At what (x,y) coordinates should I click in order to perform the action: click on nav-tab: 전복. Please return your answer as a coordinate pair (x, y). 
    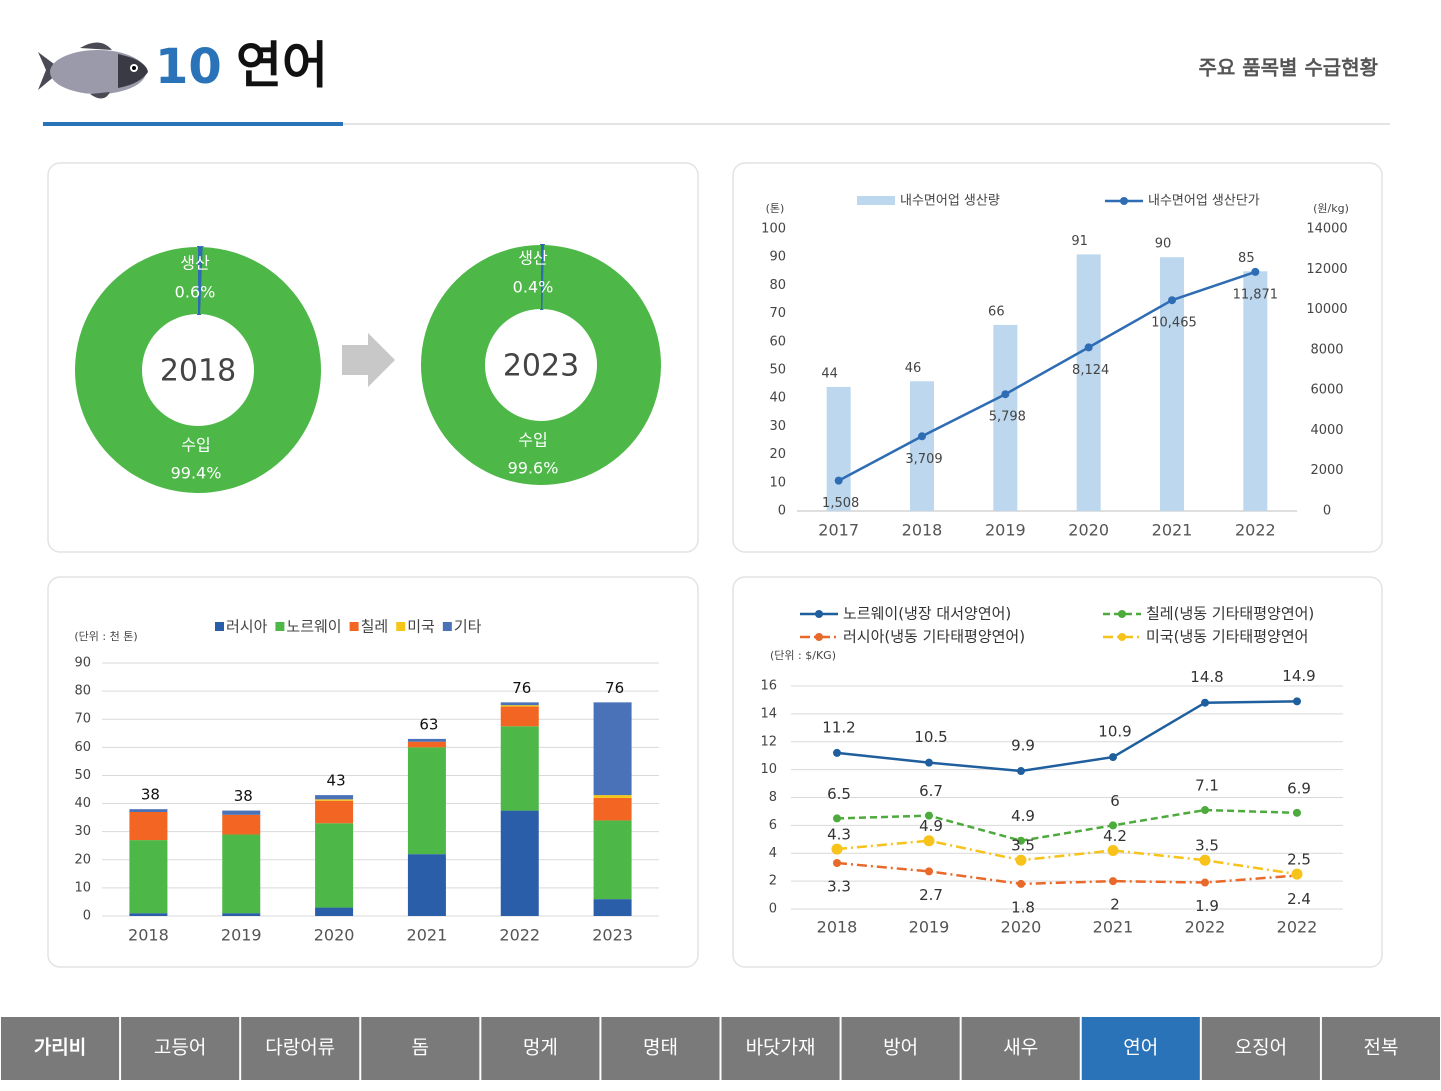
    Looking at the image, I should click on (1380, 1048).